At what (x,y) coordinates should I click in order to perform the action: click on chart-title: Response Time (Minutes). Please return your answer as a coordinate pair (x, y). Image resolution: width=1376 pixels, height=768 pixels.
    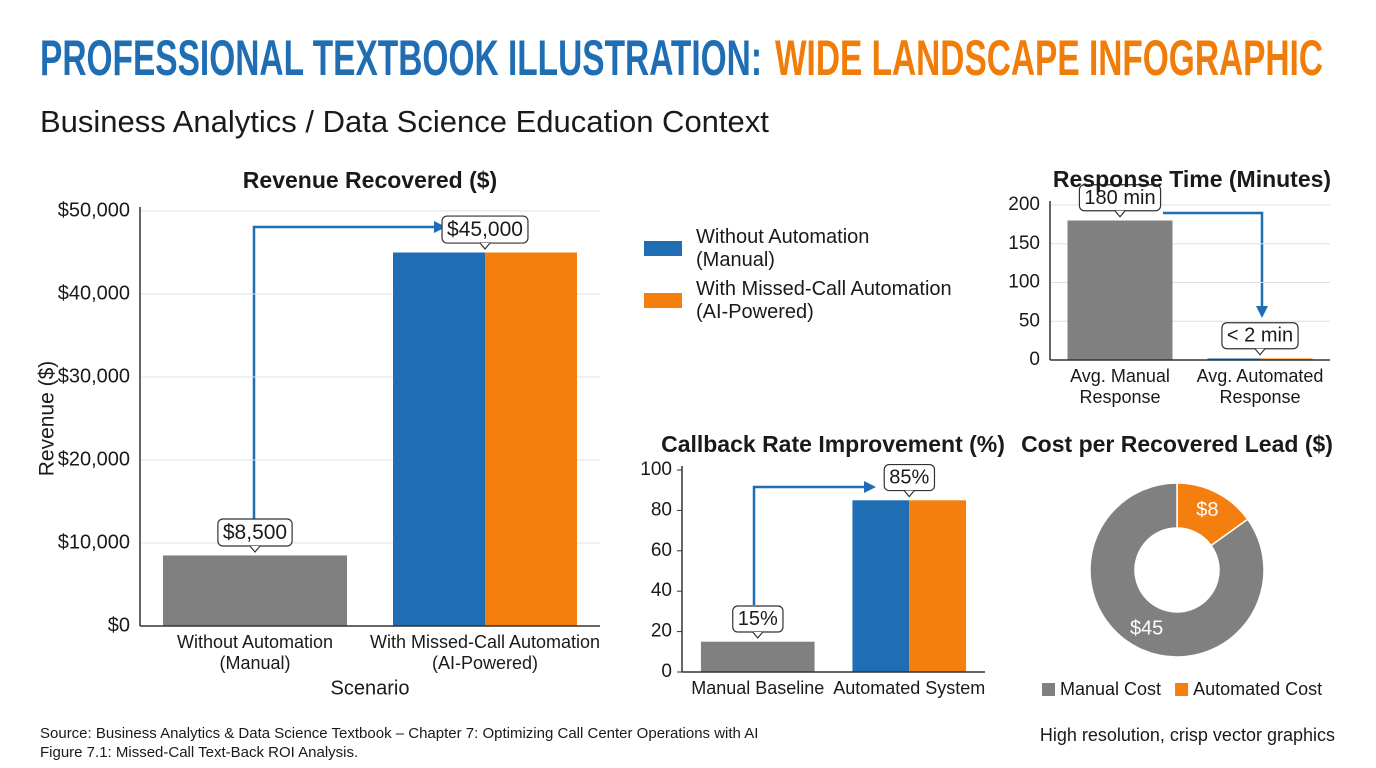
    Looking at the image, I should click on (1192, 179).